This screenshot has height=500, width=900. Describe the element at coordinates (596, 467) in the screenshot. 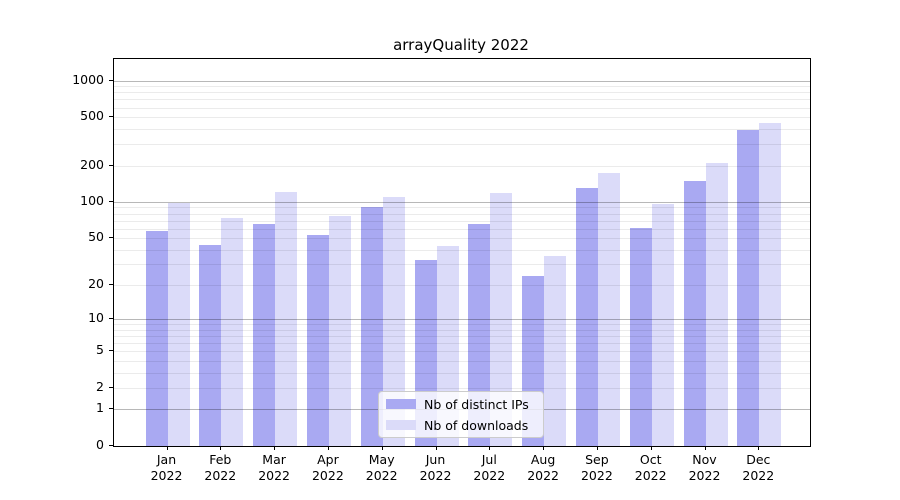

I see `x-tick-label-sep: Sep 2022` at that location.